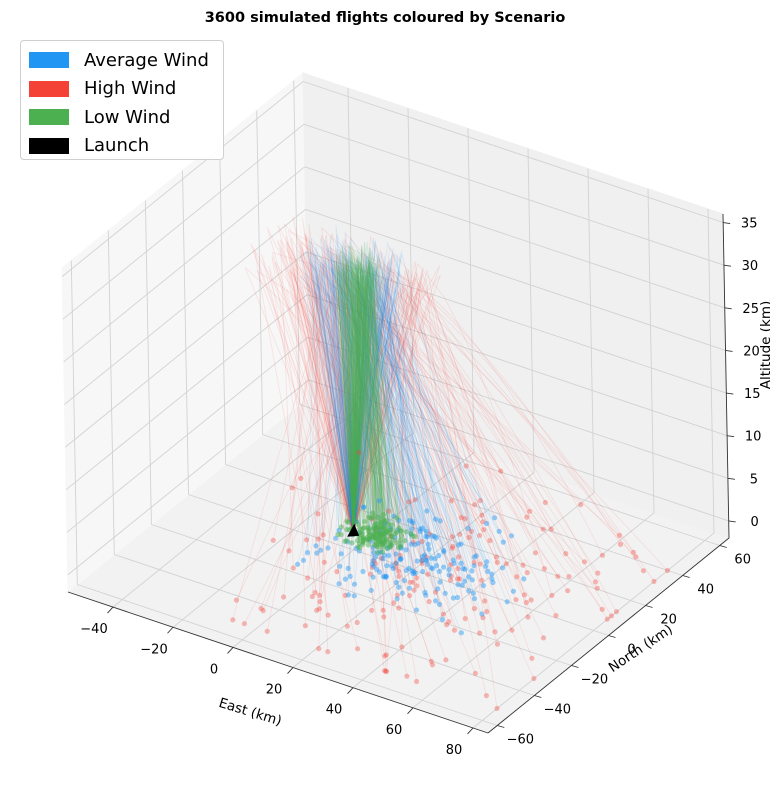 The width and height of the screenshot is (770, 790). Describe the element at coordinates (187, 434) in the screenshot. I see `grid-z-left` at that location.